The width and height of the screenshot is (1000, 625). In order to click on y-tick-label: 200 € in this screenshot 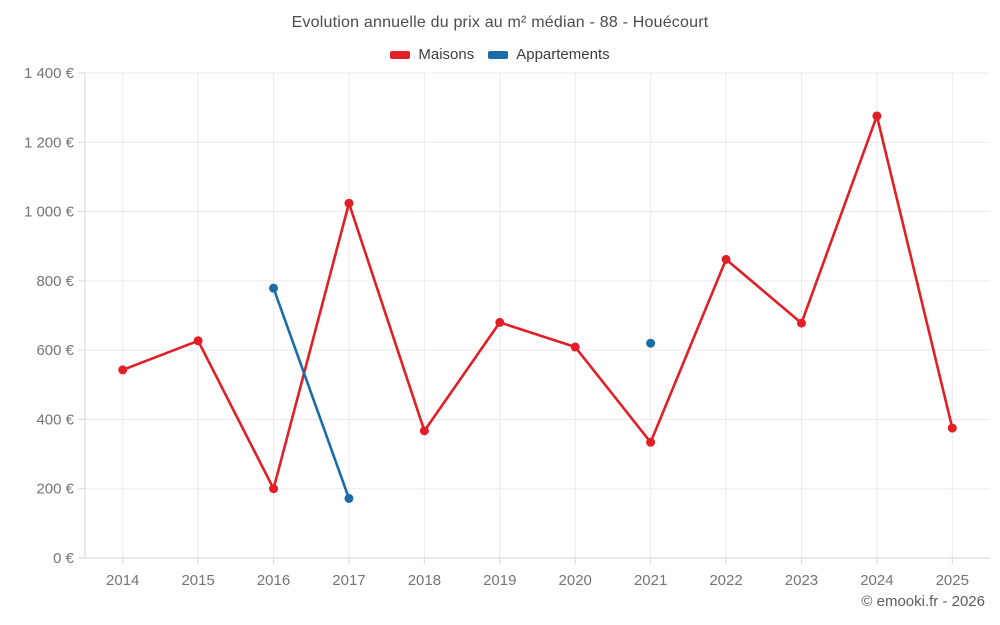, I will do `click(55, 489)`.